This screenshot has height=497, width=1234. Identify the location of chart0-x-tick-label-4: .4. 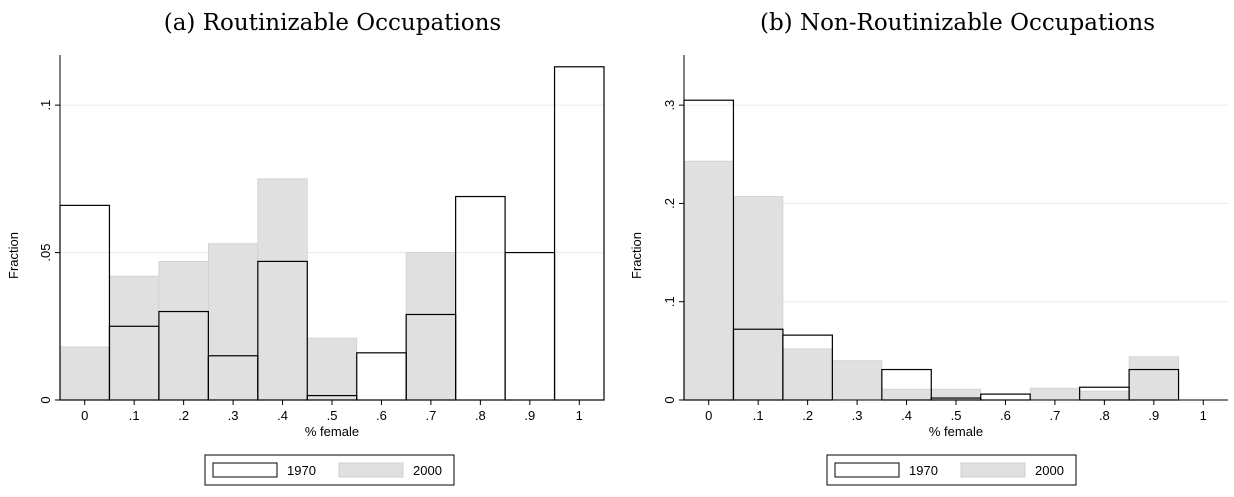
(282, 415).